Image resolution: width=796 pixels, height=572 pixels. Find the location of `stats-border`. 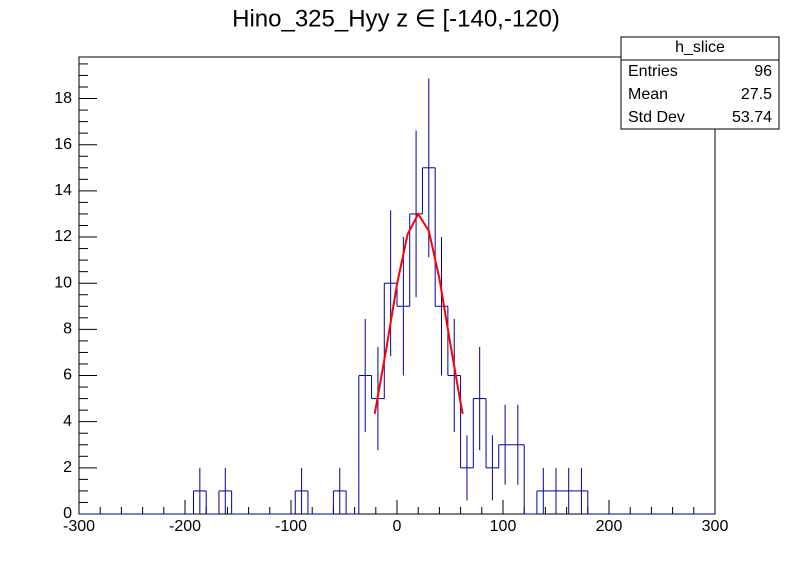

stats-border is located at coordinates (700, 83).